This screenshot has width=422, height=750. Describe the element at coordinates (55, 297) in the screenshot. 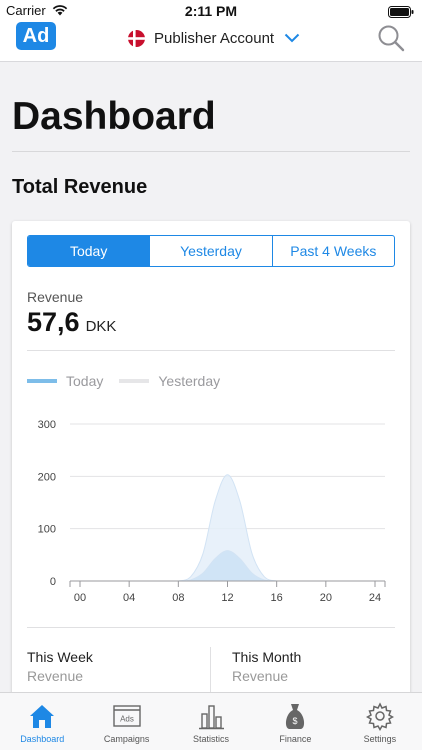

I see `revenue-label: Revenue` at that location.